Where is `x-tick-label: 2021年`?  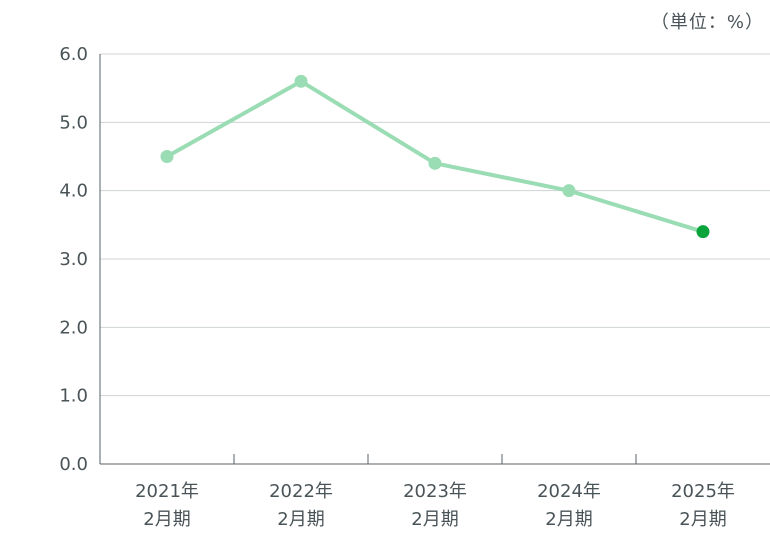
x-tick-label: 2021年 is located at coordinates (167, 491).